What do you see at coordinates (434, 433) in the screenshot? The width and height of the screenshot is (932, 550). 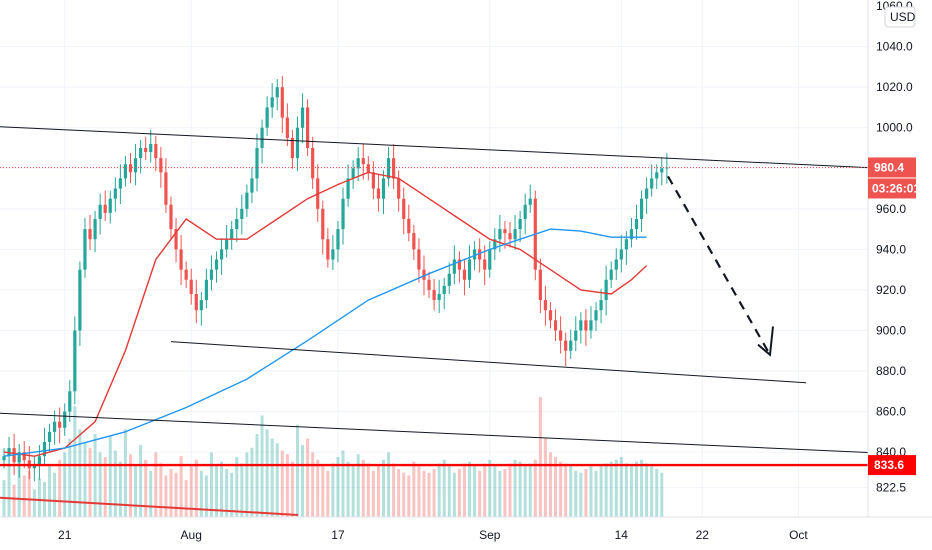 I see `lower-trend-line` at bounding box center [434, 433].